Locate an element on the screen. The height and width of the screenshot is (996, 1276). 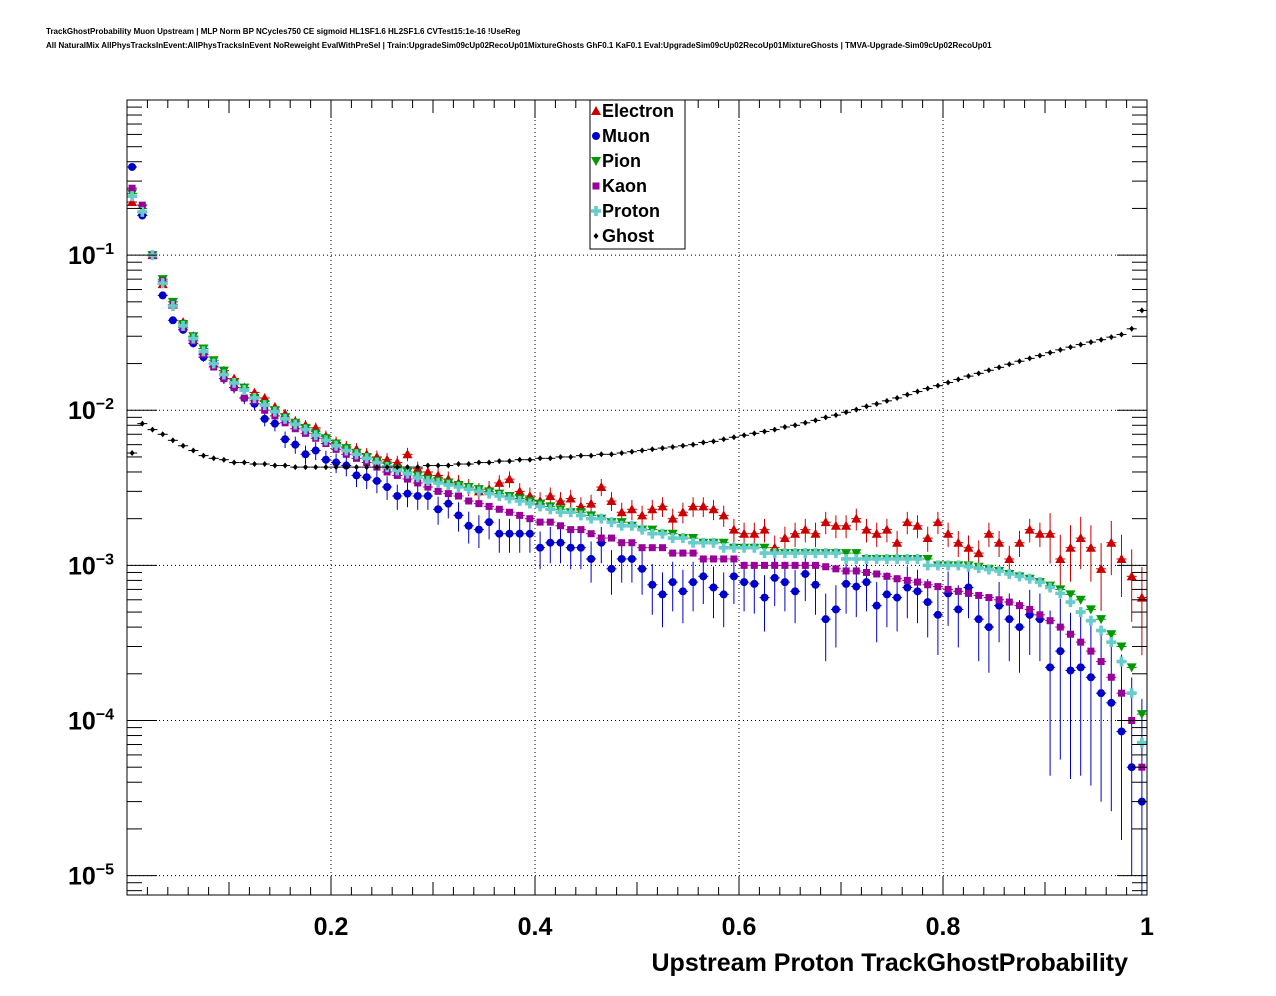
legend-marker-pion is located at coordinates (596, 161).